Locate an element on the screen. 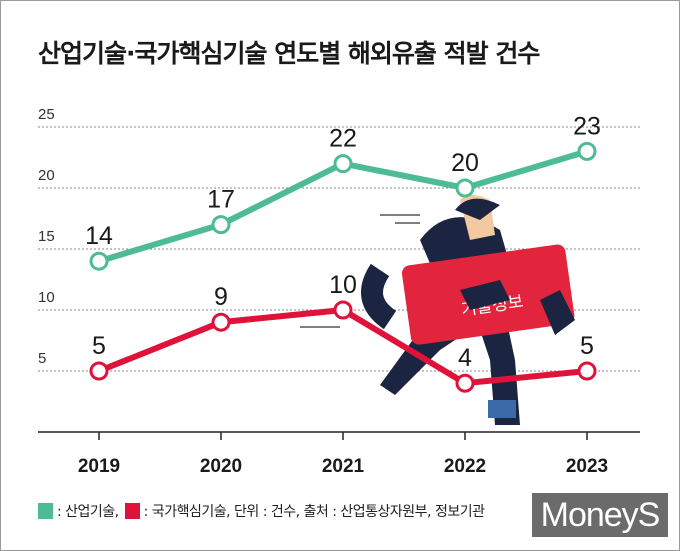 The height and width of the screenshot is (551, 680). x-tick-label: 2020 is located at coordinates (221, 466).